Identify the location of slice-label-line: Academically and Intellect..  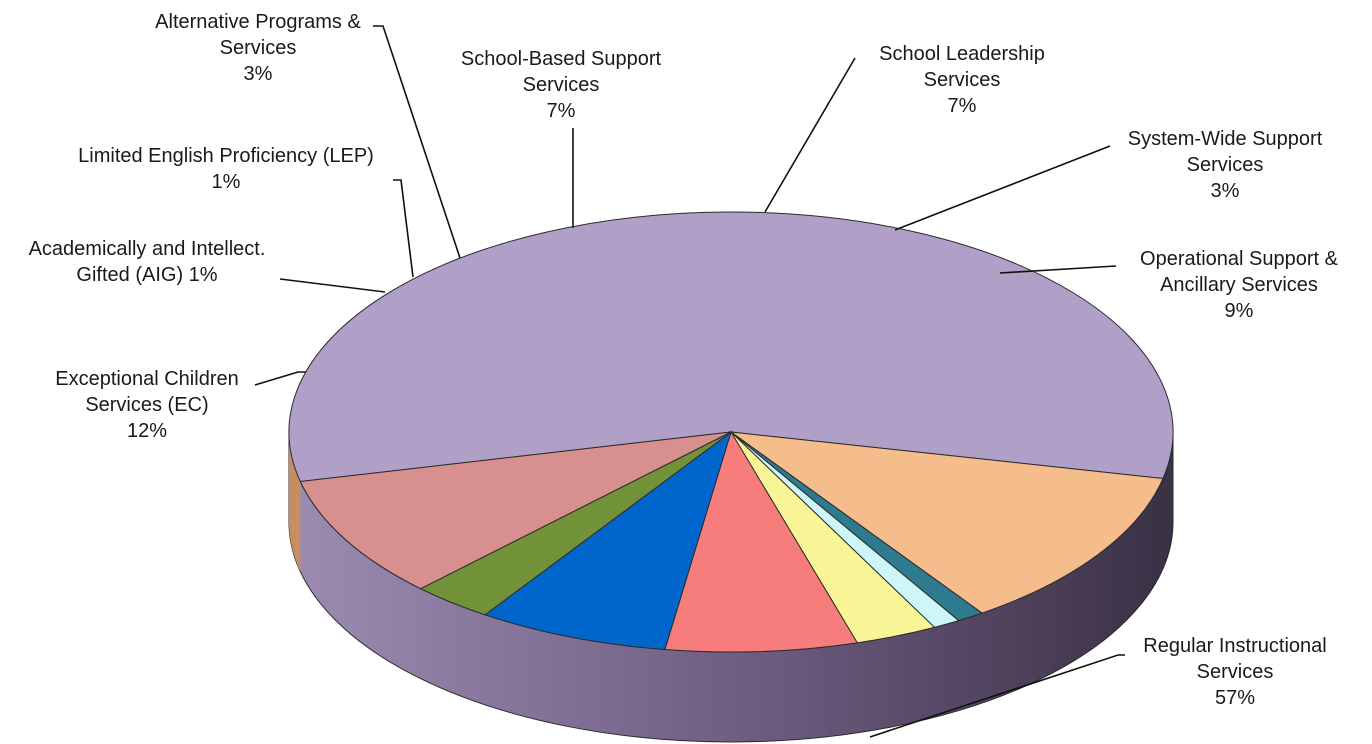
(147, 249).